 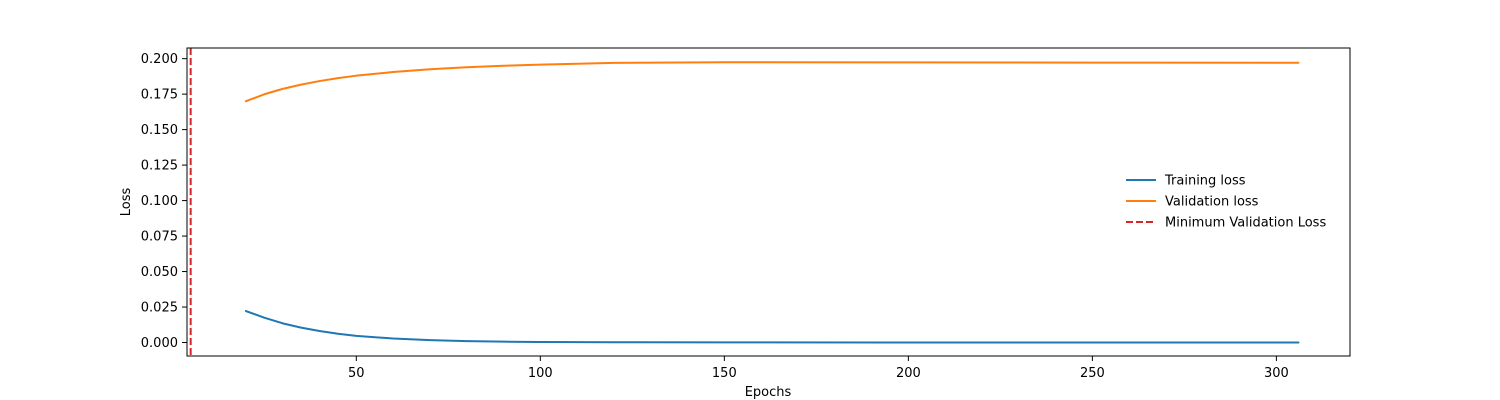 What do you see at coordinates (724, 373) in the screenshot?
I see `x-tick-label: 150` at bounding box center [724, 373].